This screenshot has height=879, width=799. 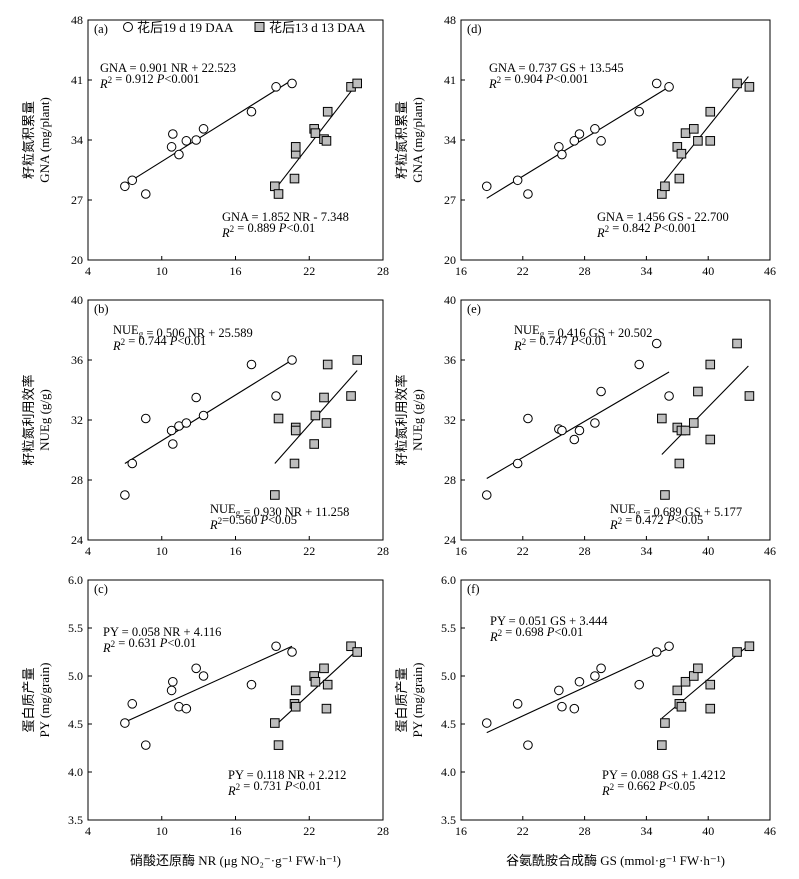 I want to click on equation-line1: GNA = 0.737 GS + 13.545, so click(x=556, y=68).